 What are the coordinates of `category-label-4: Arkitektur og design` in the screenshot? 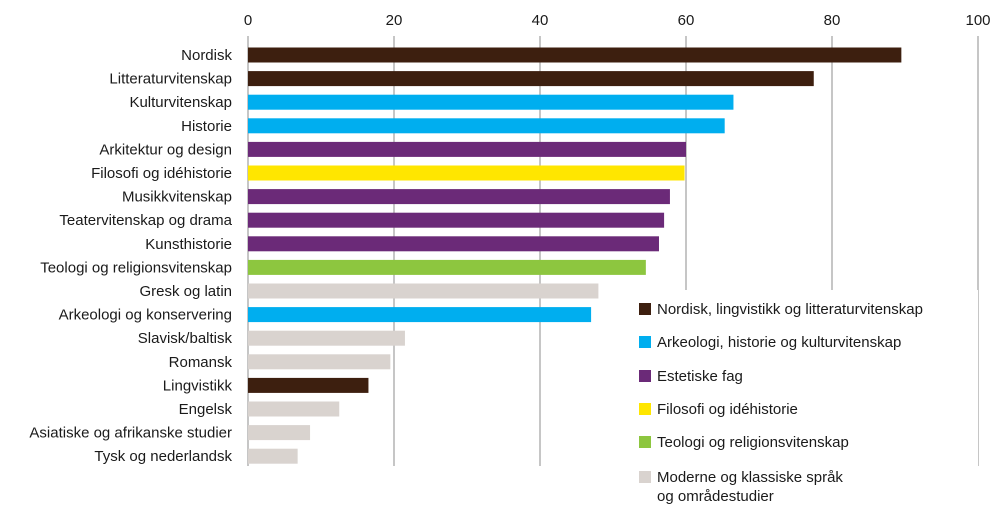 It's located at (165, 149).